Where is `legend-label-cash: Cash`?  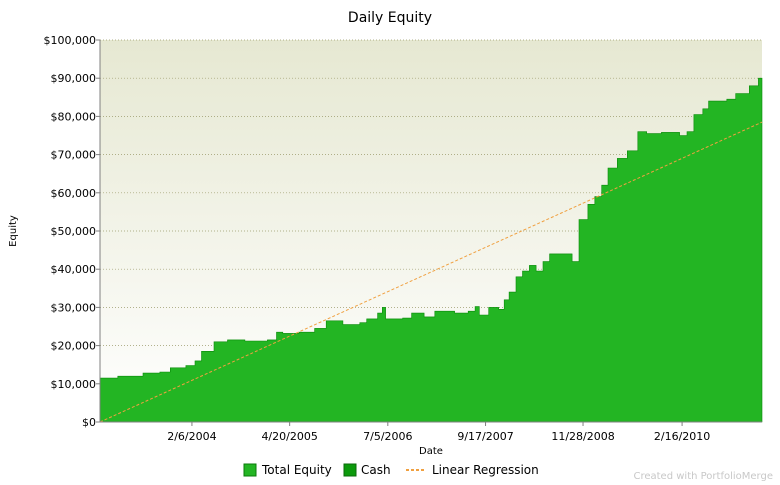 legend-label-cash: Cash is located at coordinates (376, 470).